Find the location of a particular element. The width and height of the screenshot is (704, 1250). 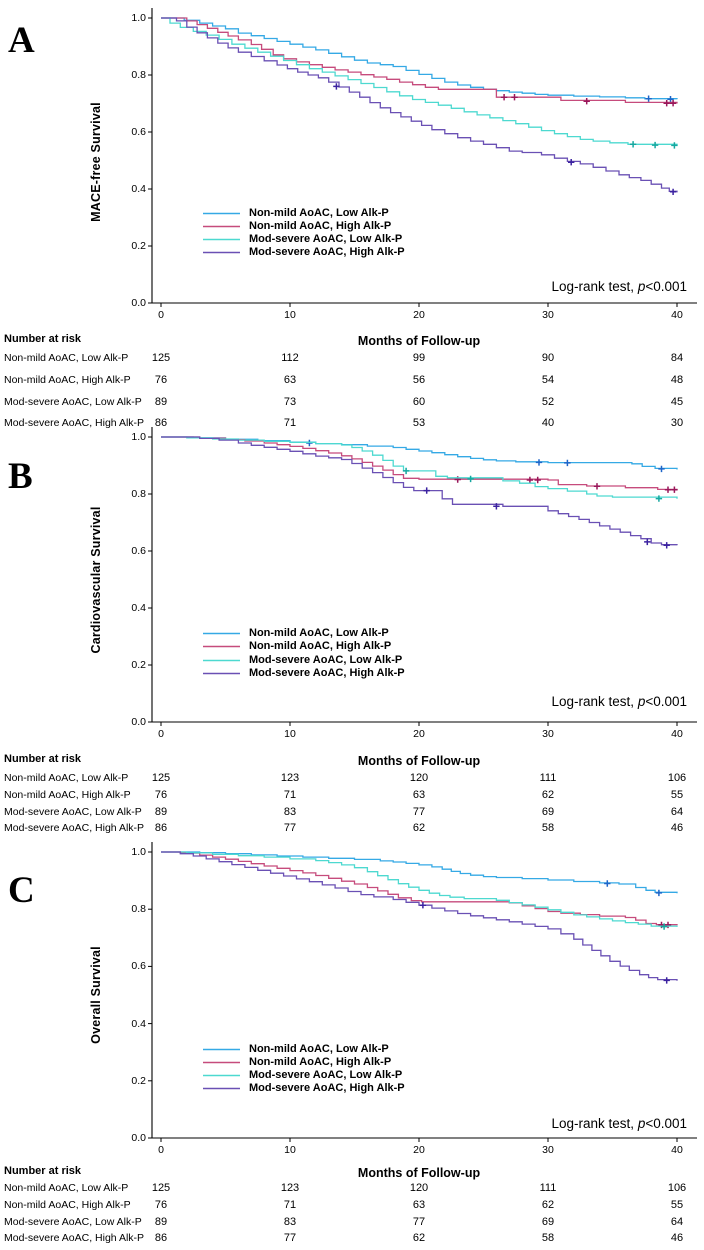

risk-value: 55 is located at coordinates (677, 795).